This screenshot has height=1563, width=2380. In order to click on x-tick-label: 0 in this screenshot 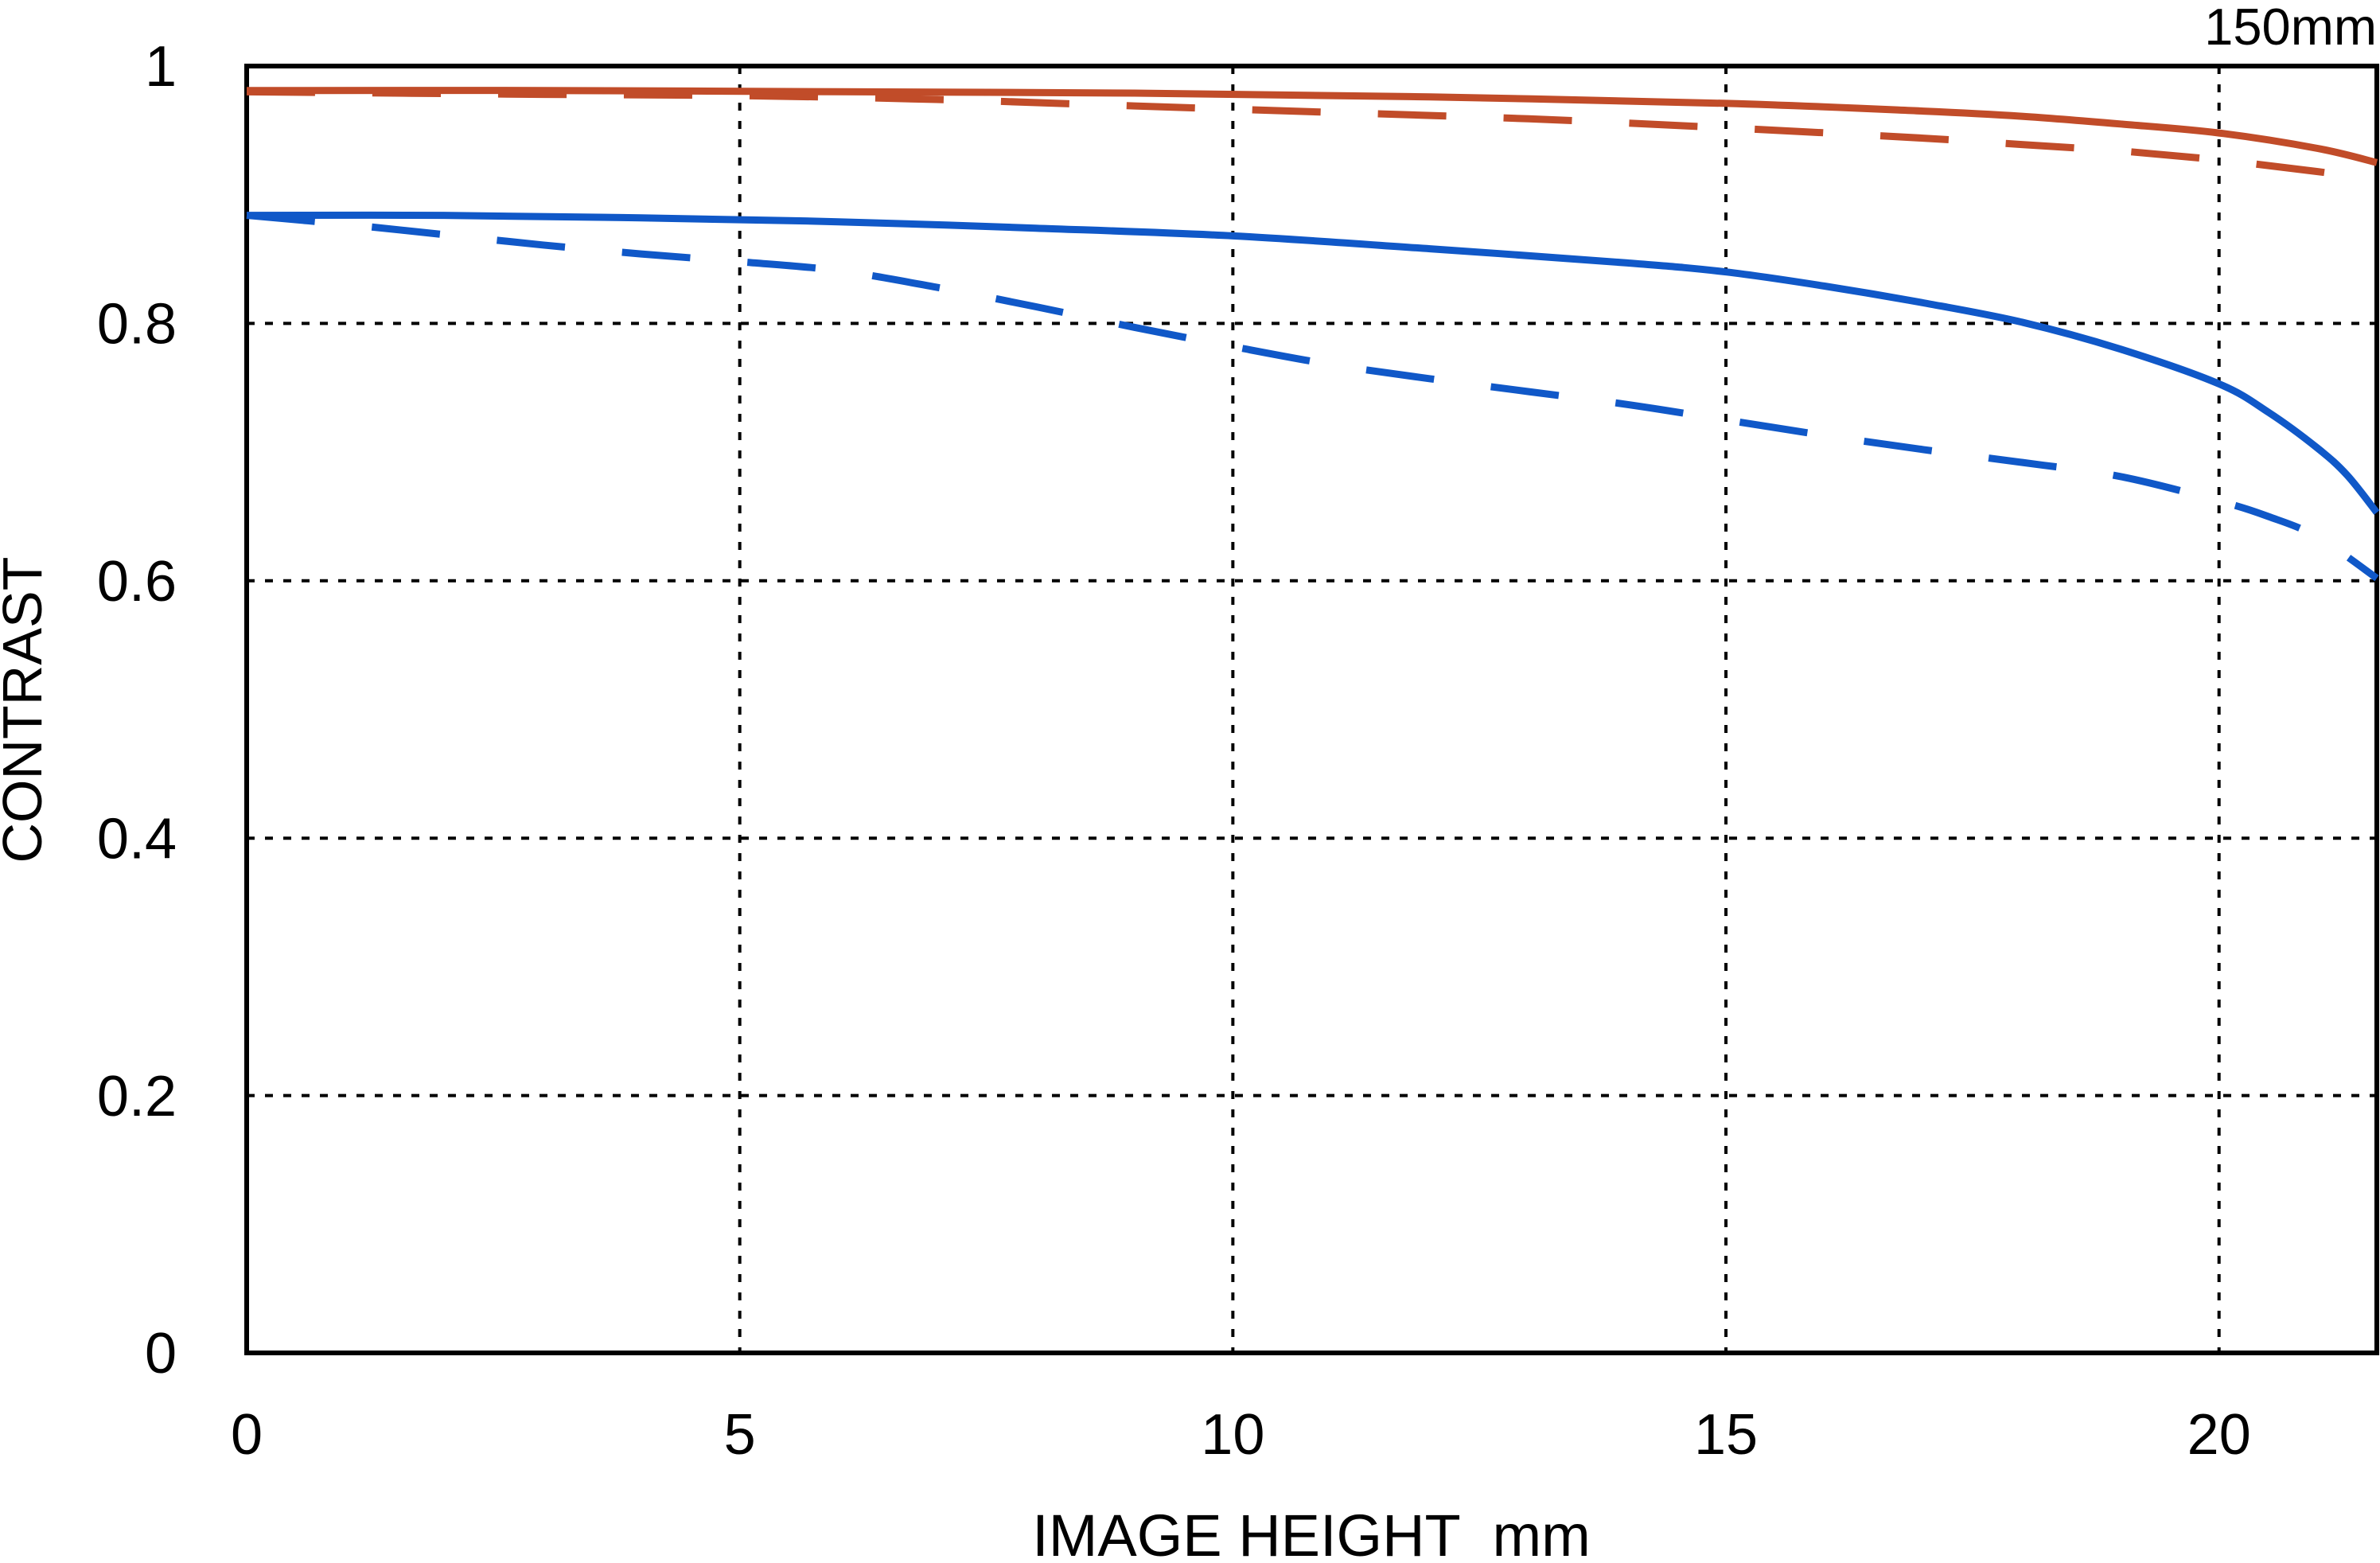, I will do `click(247, 1435)`.